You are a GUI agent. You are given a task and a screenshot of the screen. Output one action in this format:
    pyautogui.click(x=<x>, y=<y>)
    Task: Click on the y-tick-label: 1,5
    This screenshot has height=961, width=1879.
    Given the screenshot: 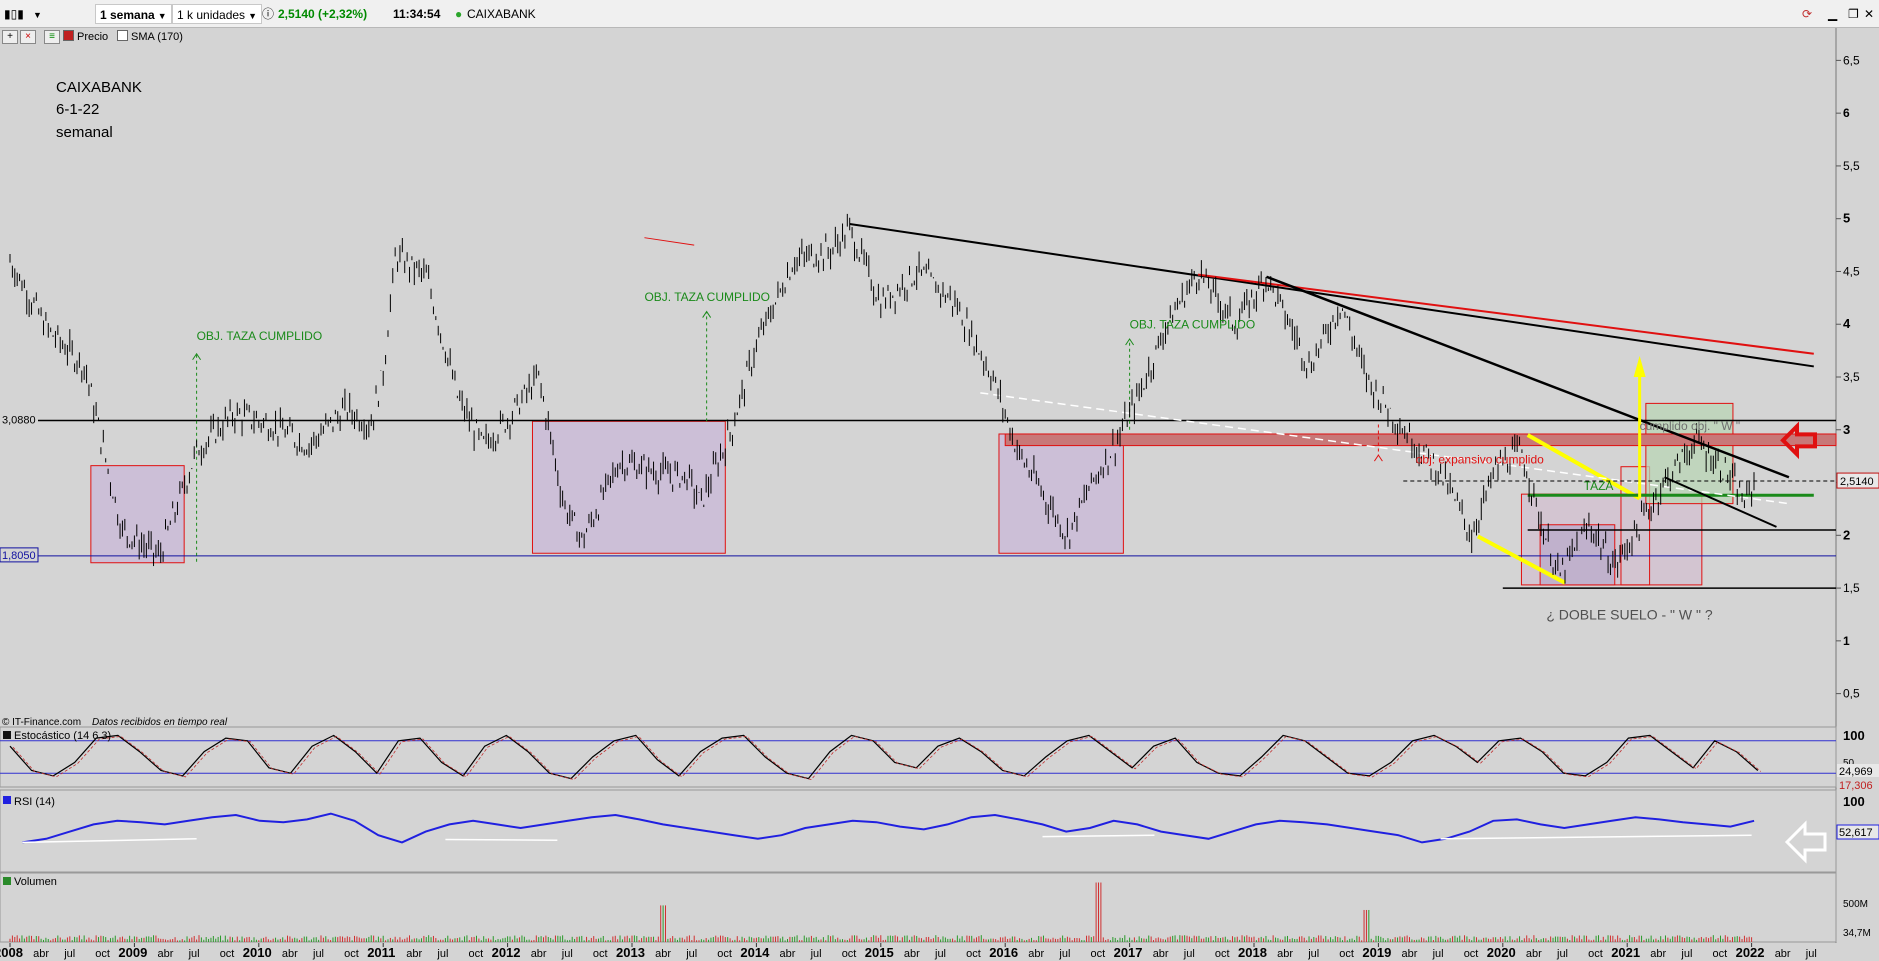 What is the action you would take?
    pyautogui.click(x=1851, y=588)
    